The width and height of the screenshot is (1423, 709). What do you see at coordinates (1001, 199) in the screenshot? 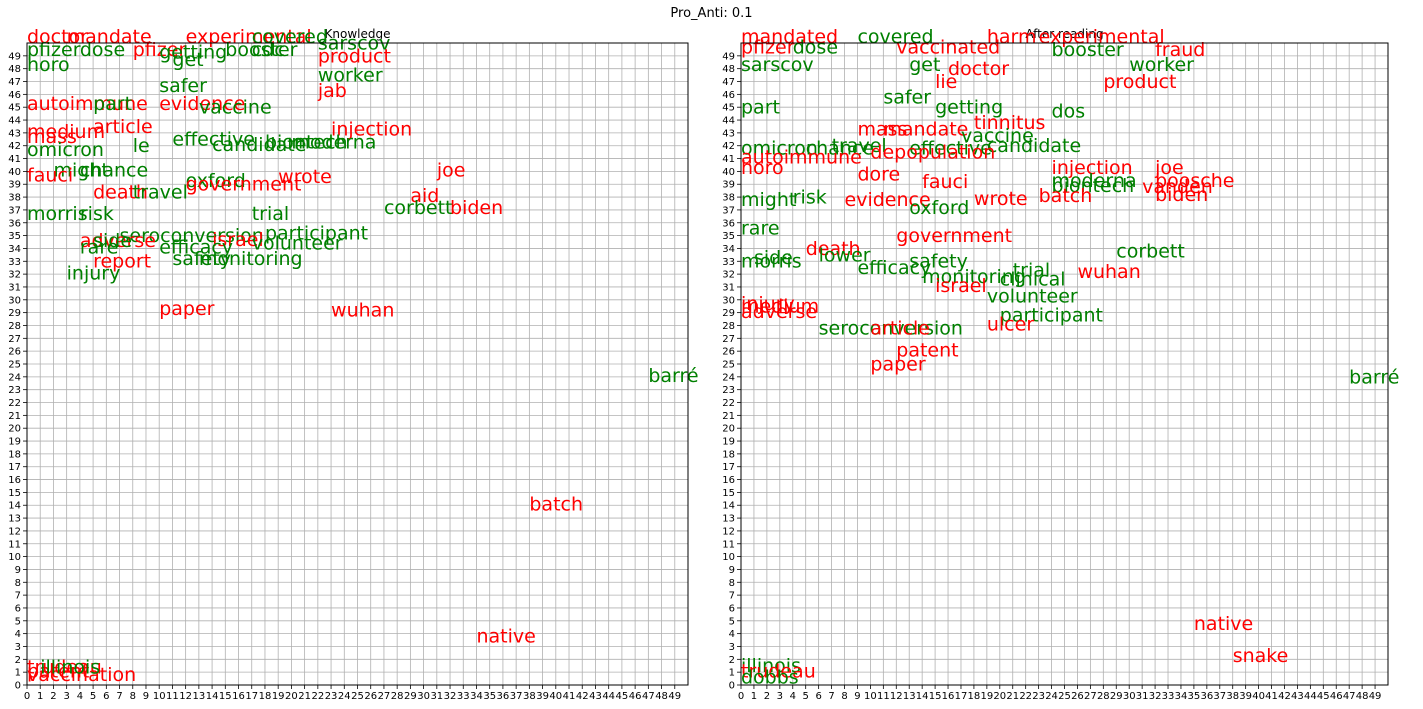
I see `word-point-wrote: wrote` at bounding box center [1001, 199].